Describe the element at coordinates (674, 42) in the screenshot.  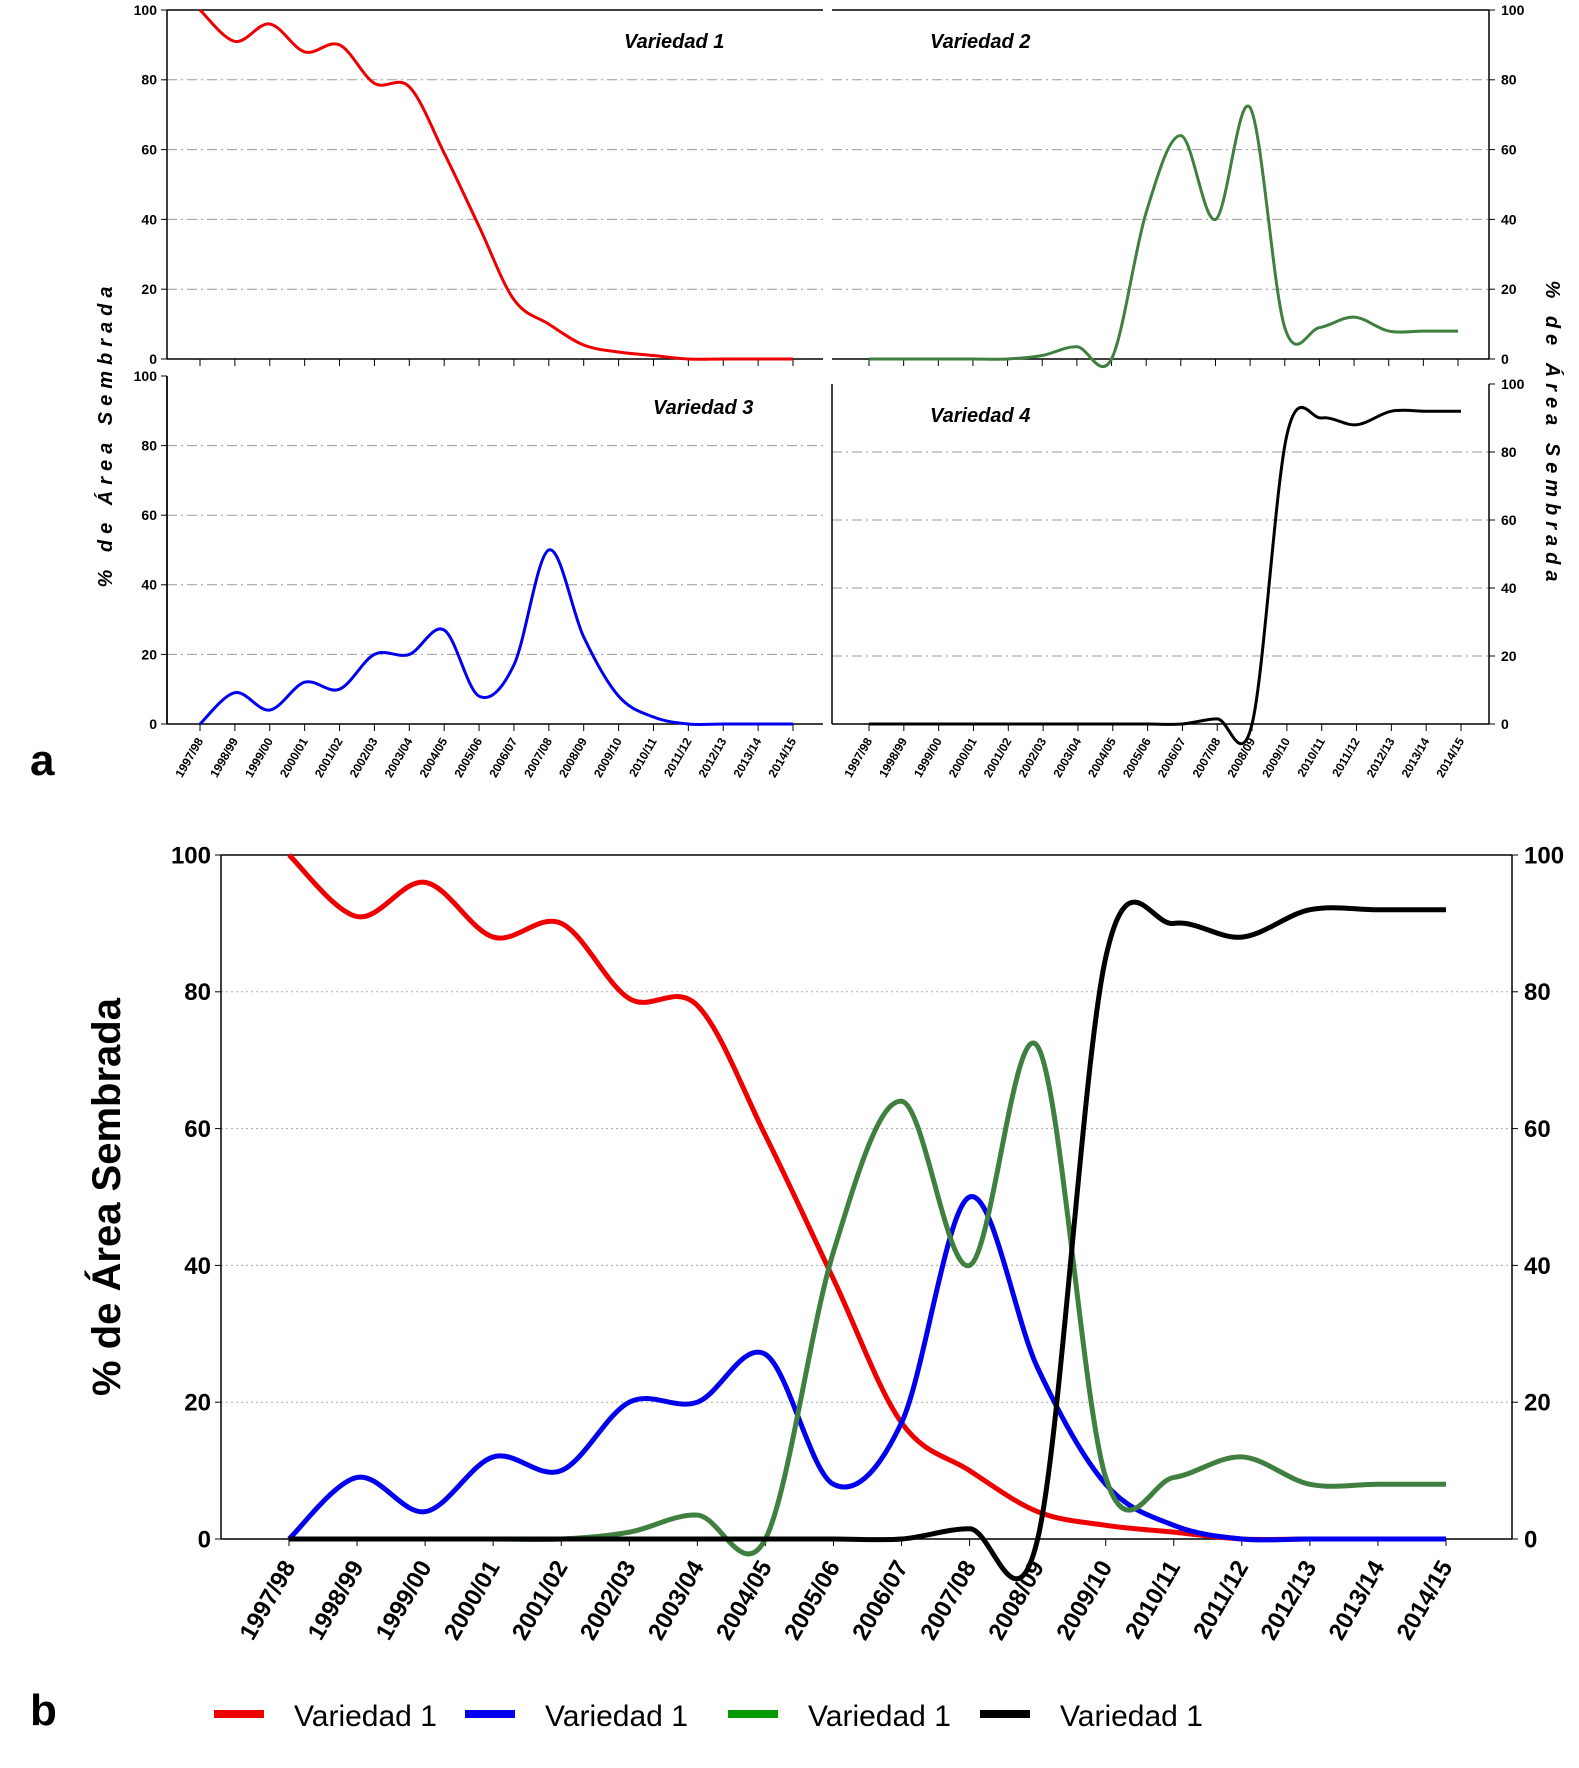
I see `panel-title: Variedad 1` at that location.